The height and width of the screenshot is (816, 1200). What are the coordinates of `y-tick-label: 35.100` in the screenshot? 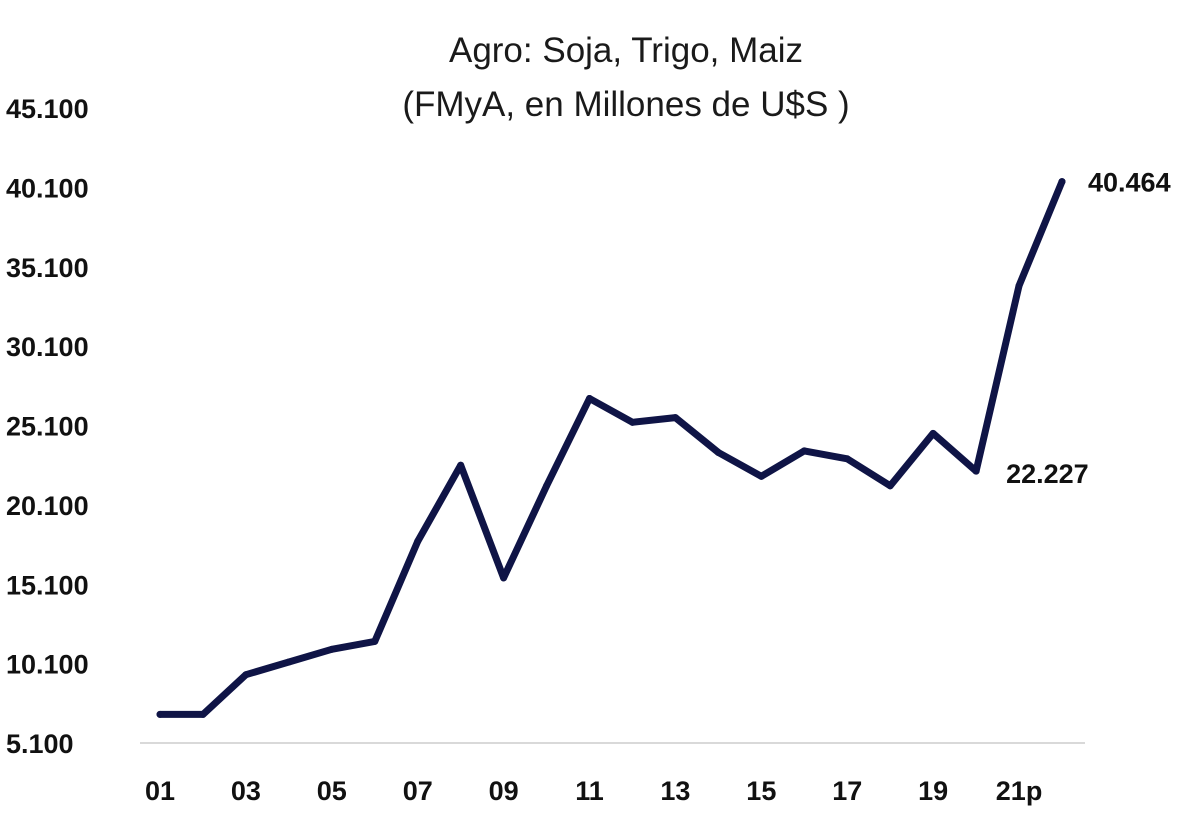 It's located at (47, 268).